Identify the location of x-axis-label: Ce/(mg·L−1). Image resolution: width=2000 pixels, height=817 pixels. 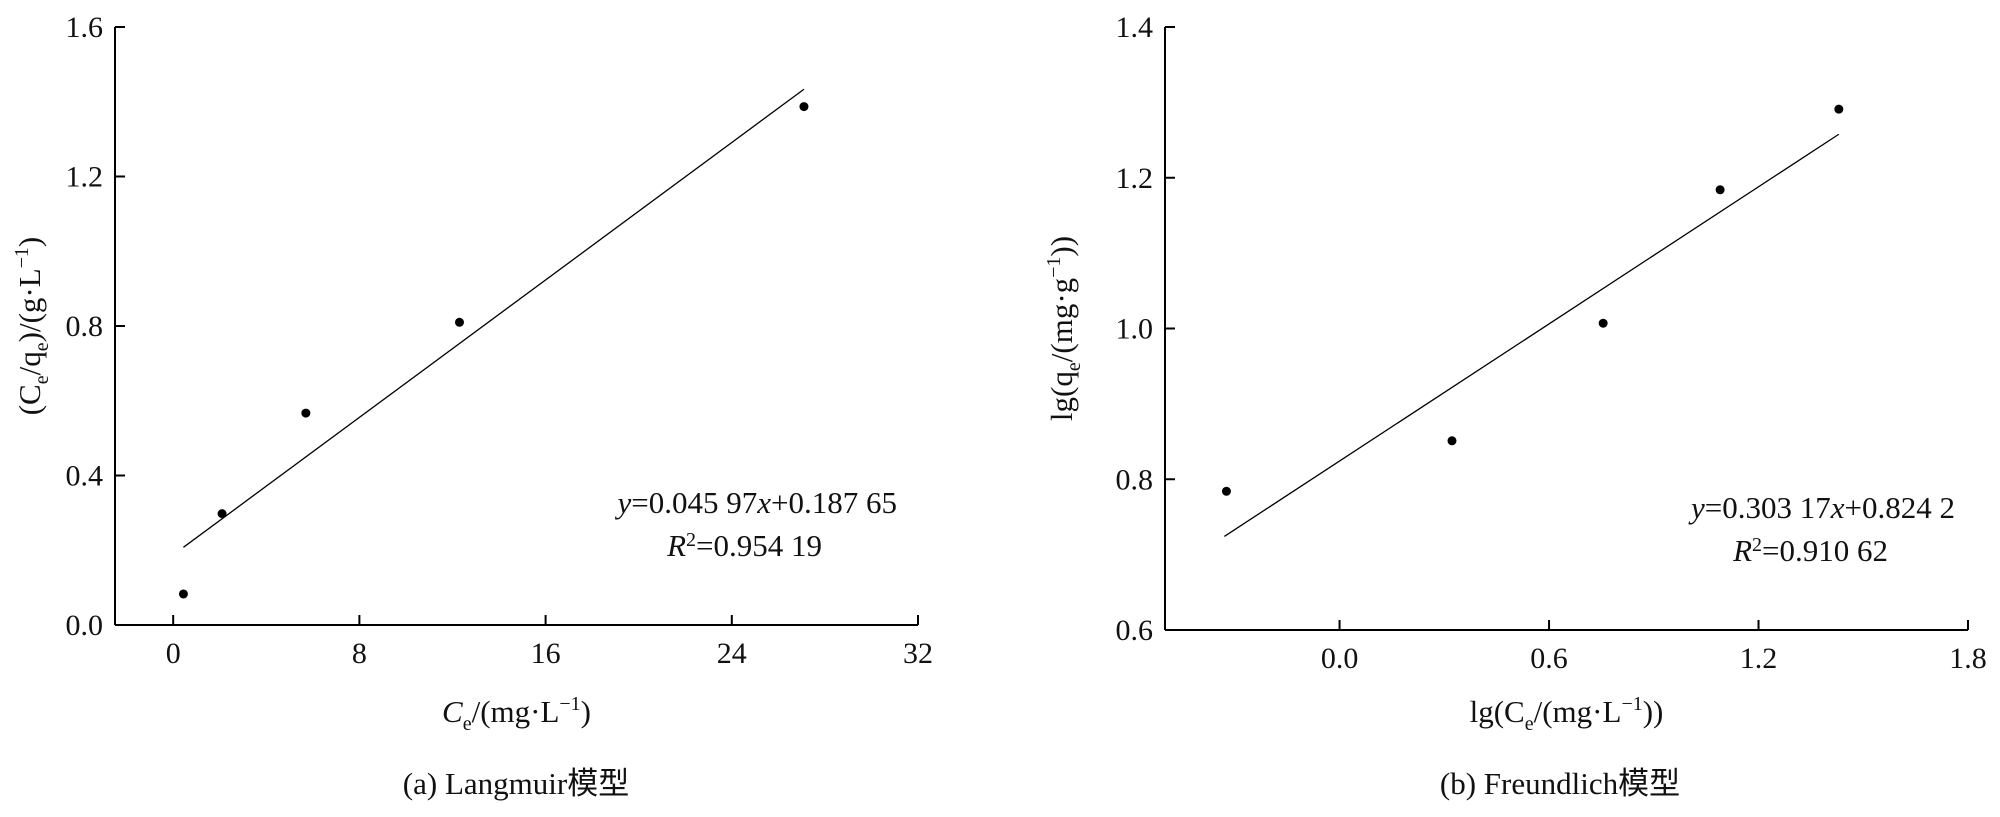
(516, 714).